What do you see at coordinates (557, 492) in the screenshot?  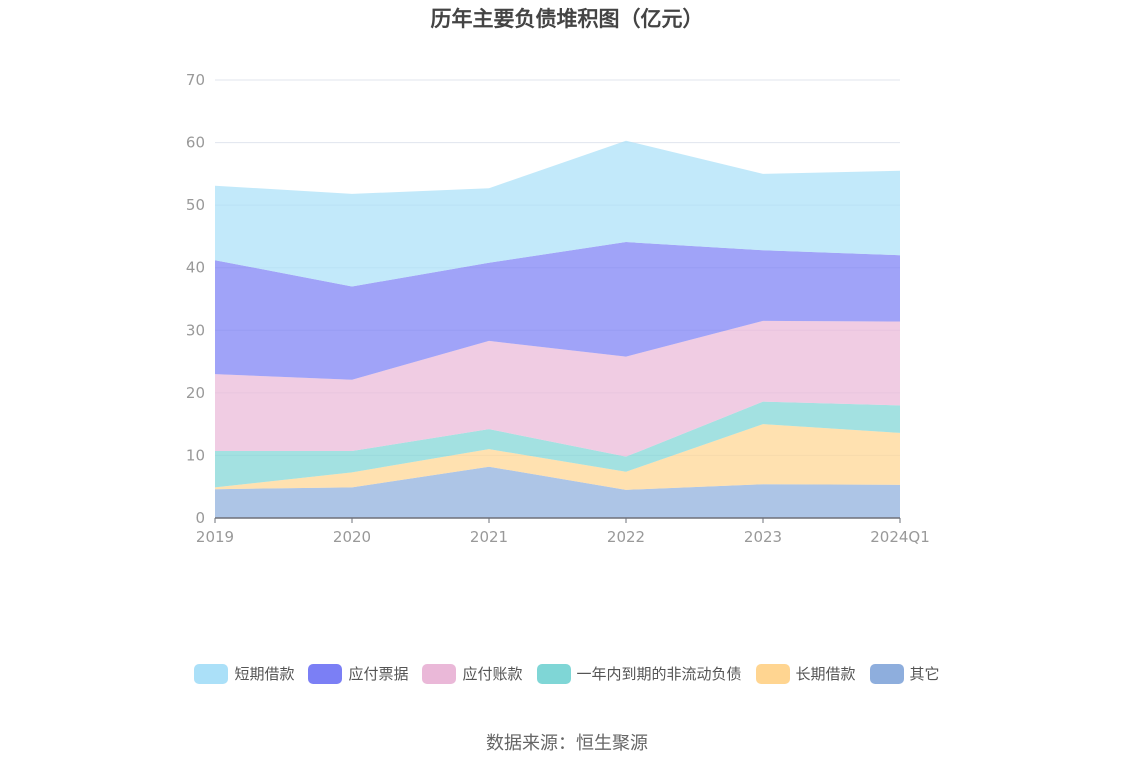 I see `area-其它` at bounding box center [557, 492].